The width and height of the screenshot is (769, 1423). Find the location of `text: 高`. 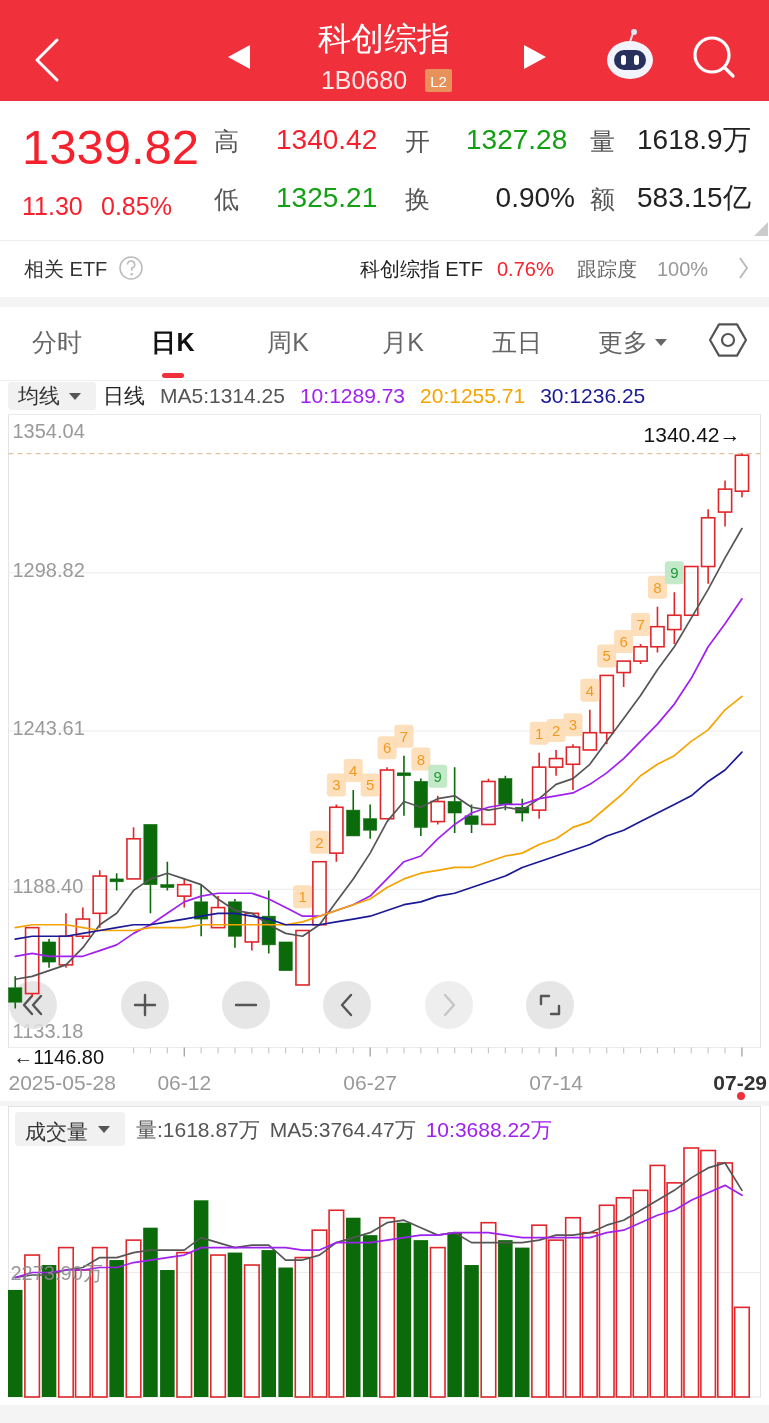

text: 高 is located at coordinates (226, 141).